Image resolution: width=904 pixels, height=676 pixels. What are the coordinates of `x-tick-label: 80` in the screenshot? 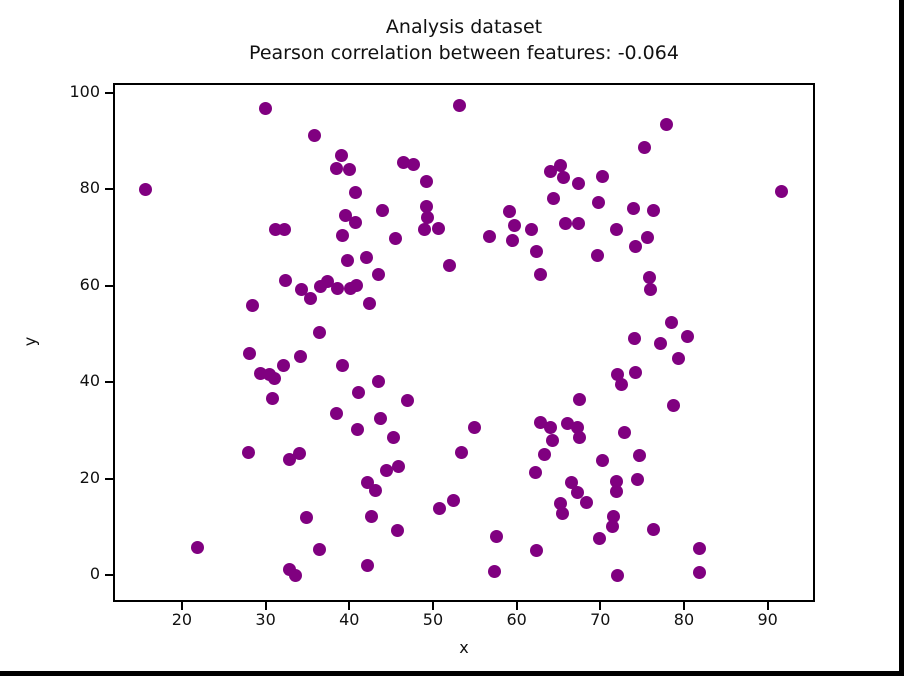 It's located at (684, 619).